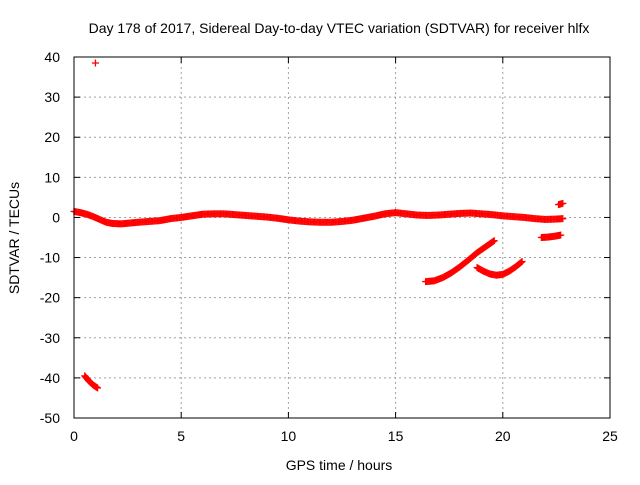 This screenshot has width=640, height=485. I want to click on series-dip-arc, so click(499, 268).